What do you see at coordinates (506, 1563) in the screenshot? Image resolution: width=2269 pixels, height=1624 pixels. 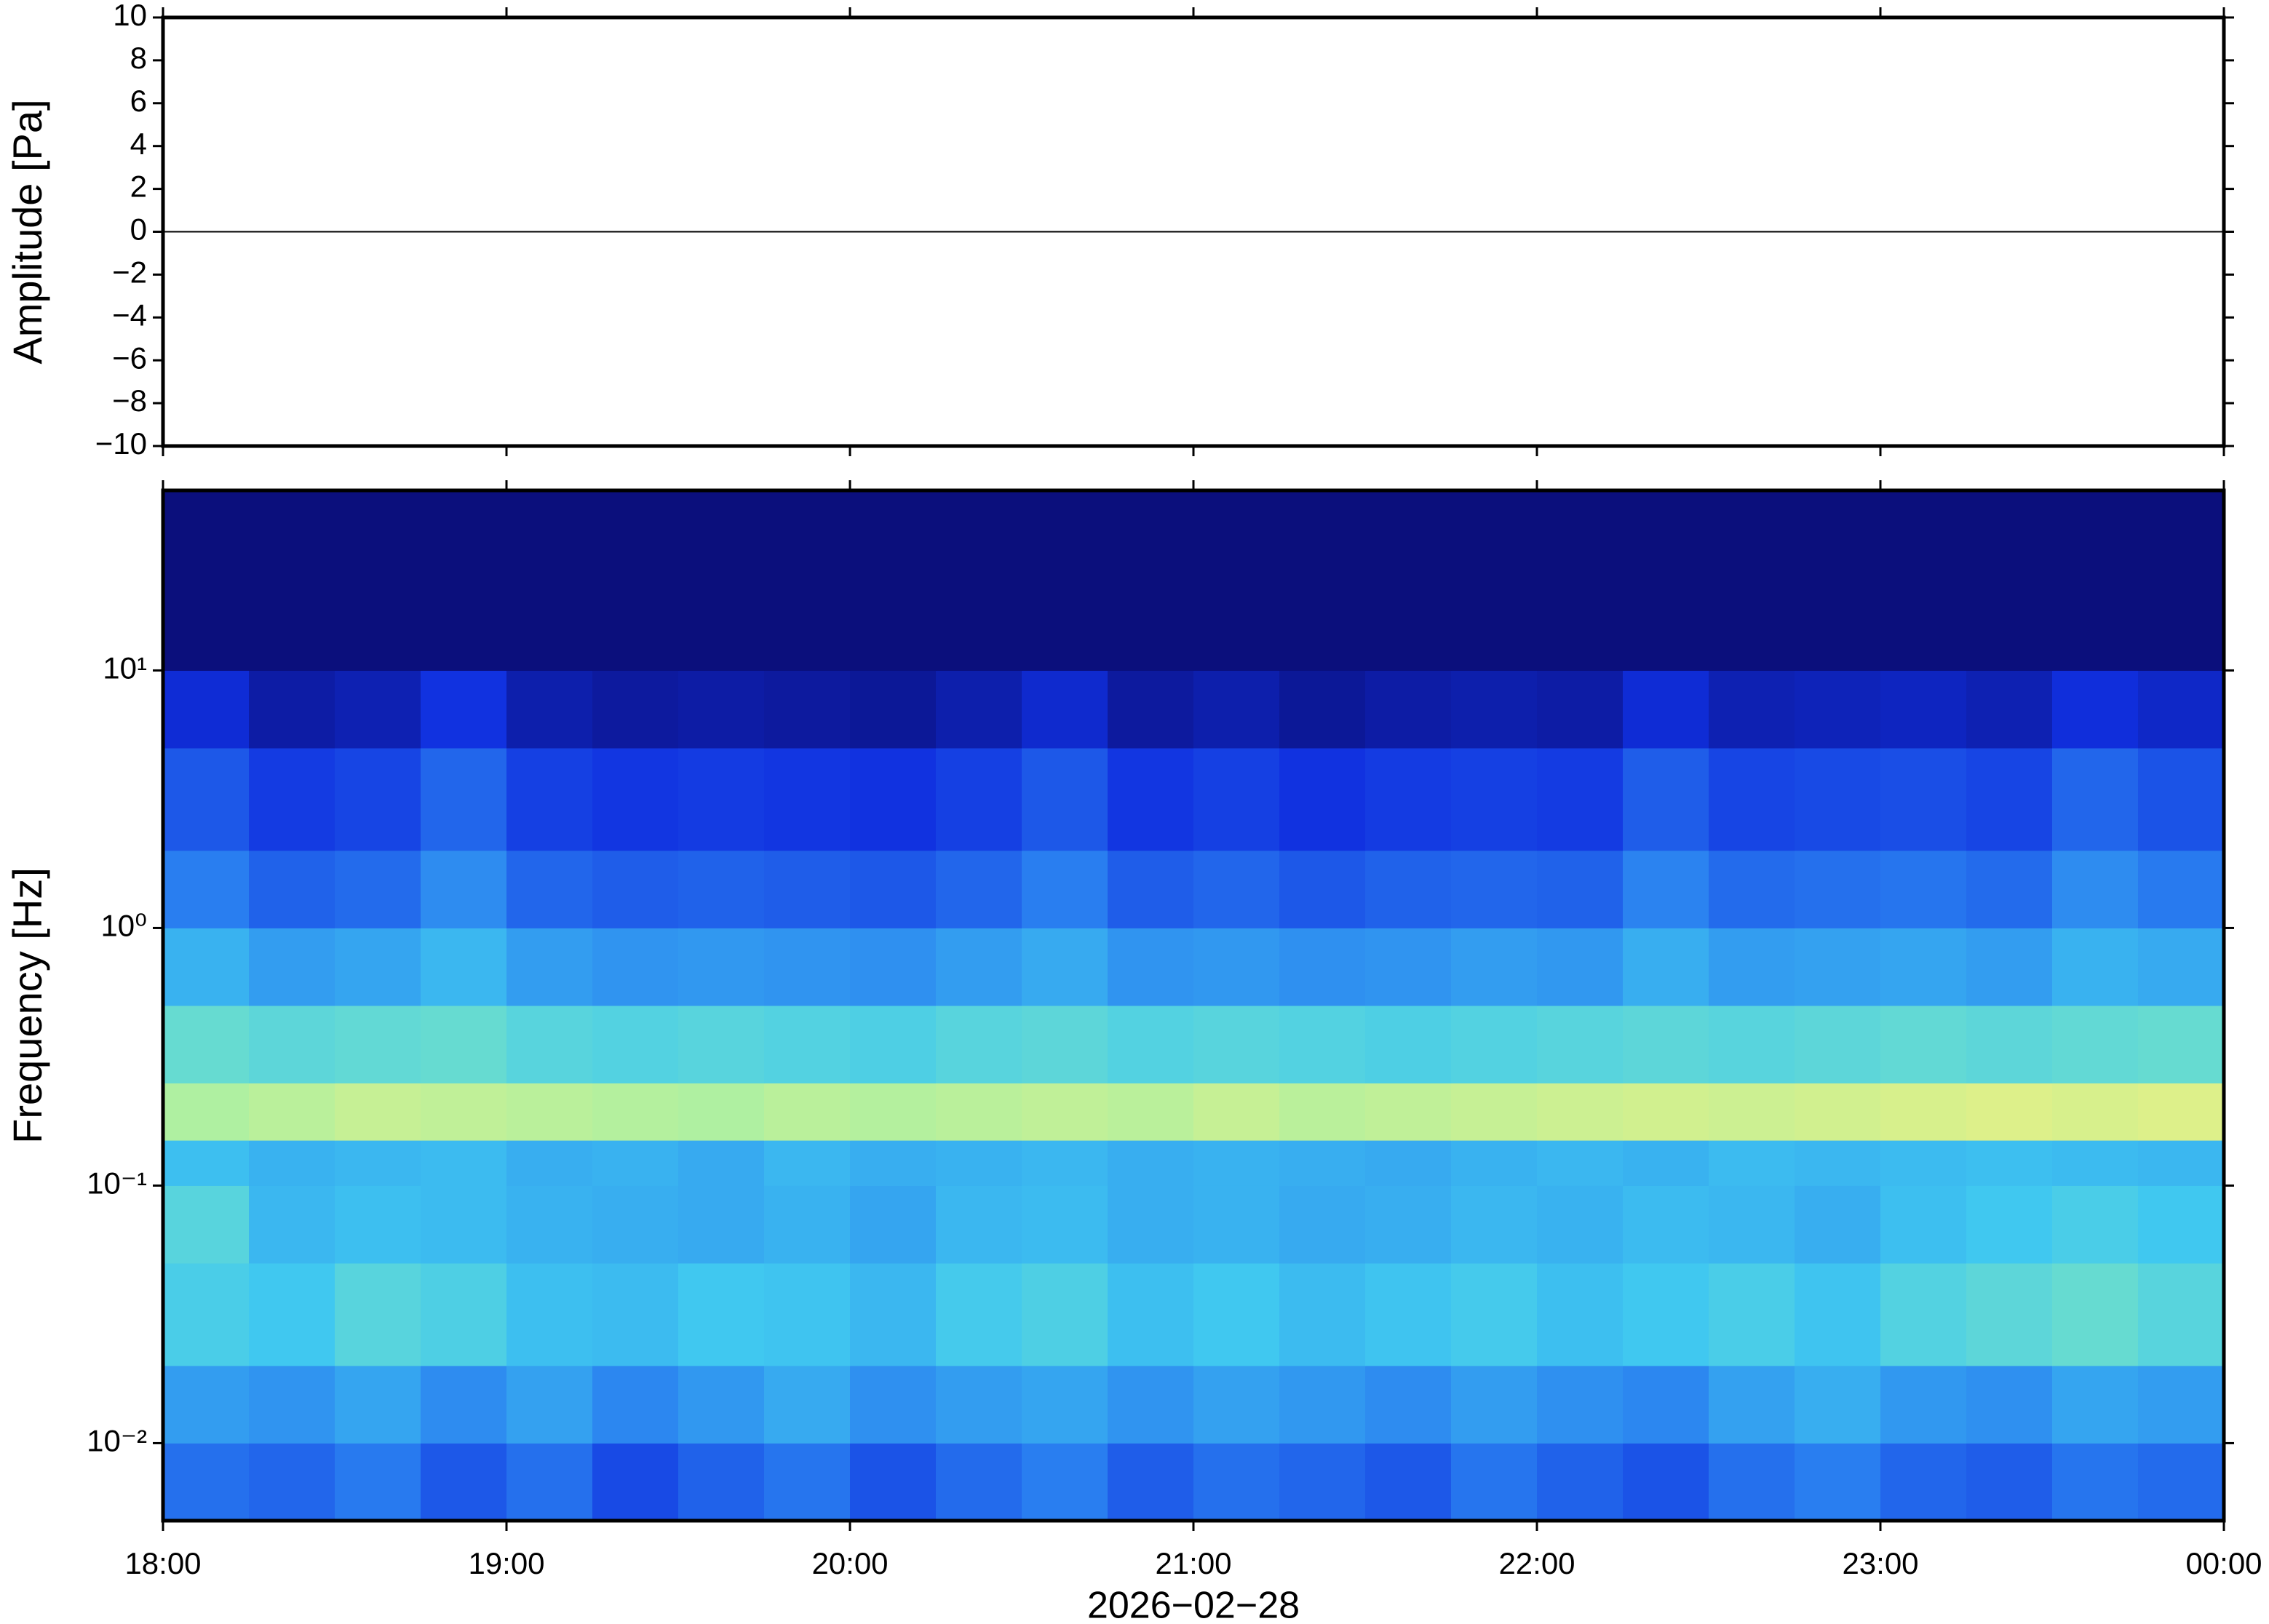 I see `x-tick-label: 19:00` at bounding box center [506, 1563].